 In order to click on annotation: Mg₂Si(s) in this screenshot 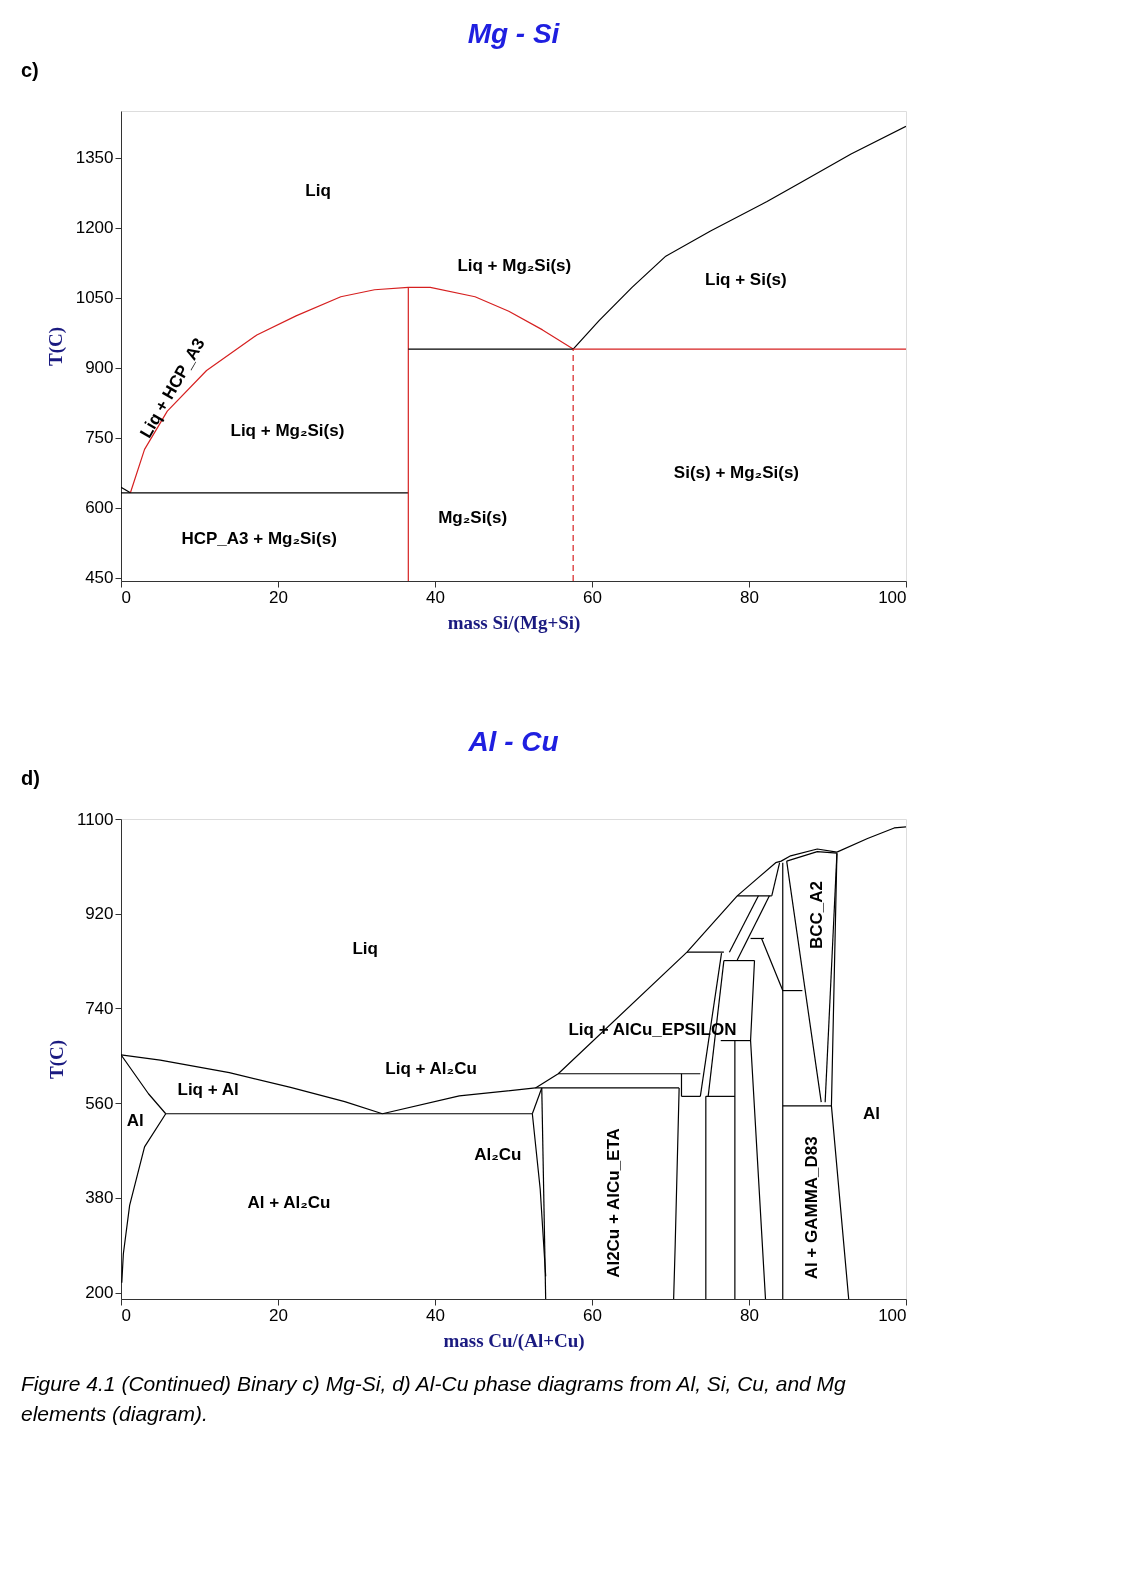, I will do `click(473, 517)`.